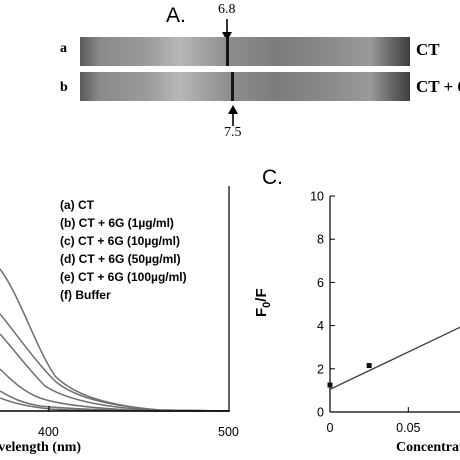 The image size is (460, 460). What do you see at coordinates (123, 277) in the screenshot?
I see `legend-item-e: (e) CT + 6G (100µg/ml)` at bounding box center [123, 277].